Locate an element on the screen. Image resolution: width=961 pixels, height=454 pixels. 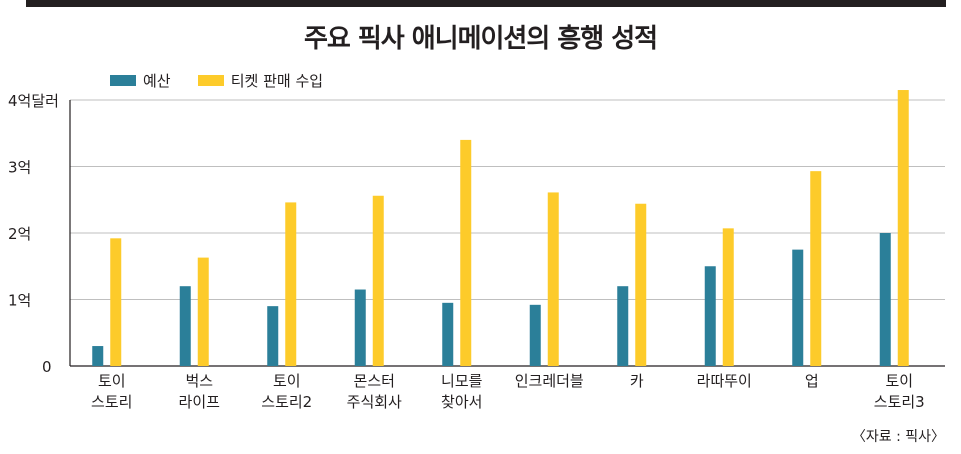
x-tick-label: 니모를 is located at coordinates (462, 381).